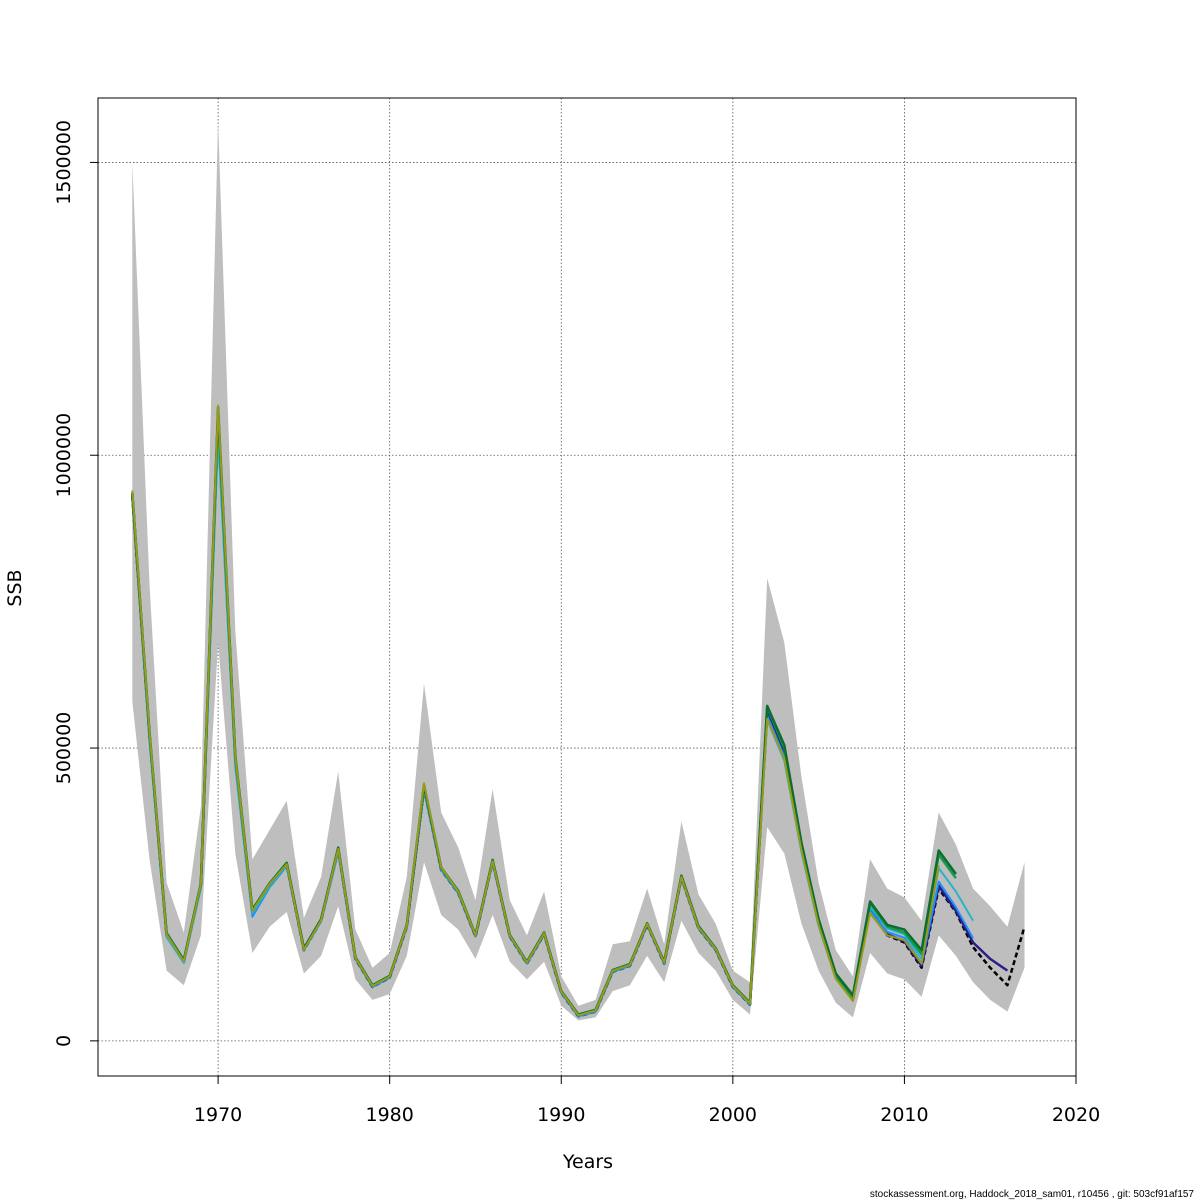  I want to click on y-tick-label-3: 1500000, so click(64, 162).